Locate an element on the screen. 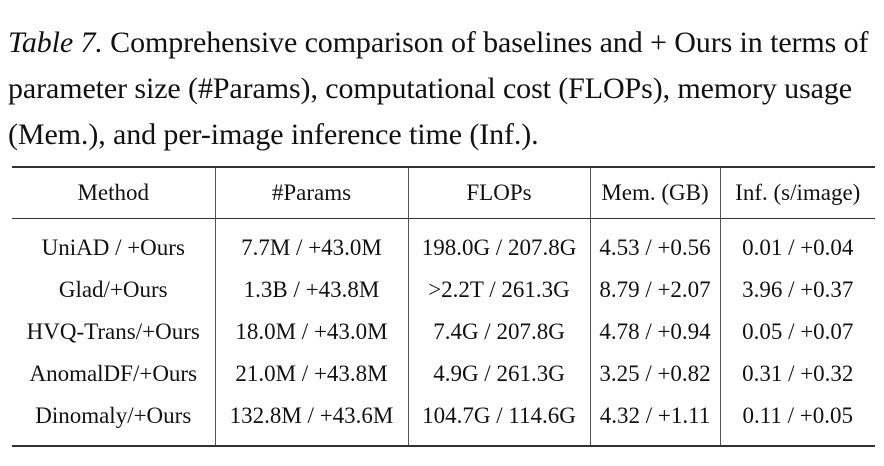 This screenshot has width=884, height=466. cell-method: Dinomaly/+Ours is located at coordinates (113, 415).